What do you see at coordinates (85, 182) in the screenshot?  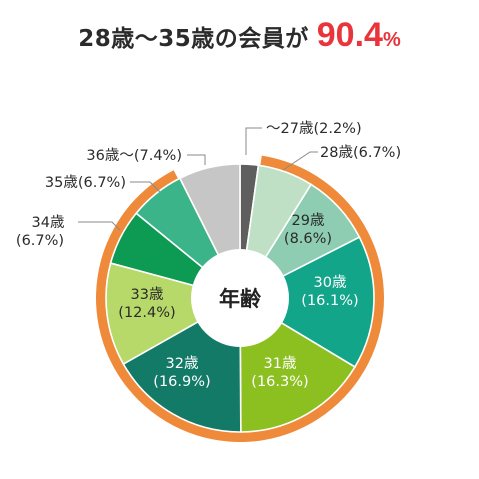 I see `slice-label-9: 35歳(6.7%)` at bounding box center [85, 182].